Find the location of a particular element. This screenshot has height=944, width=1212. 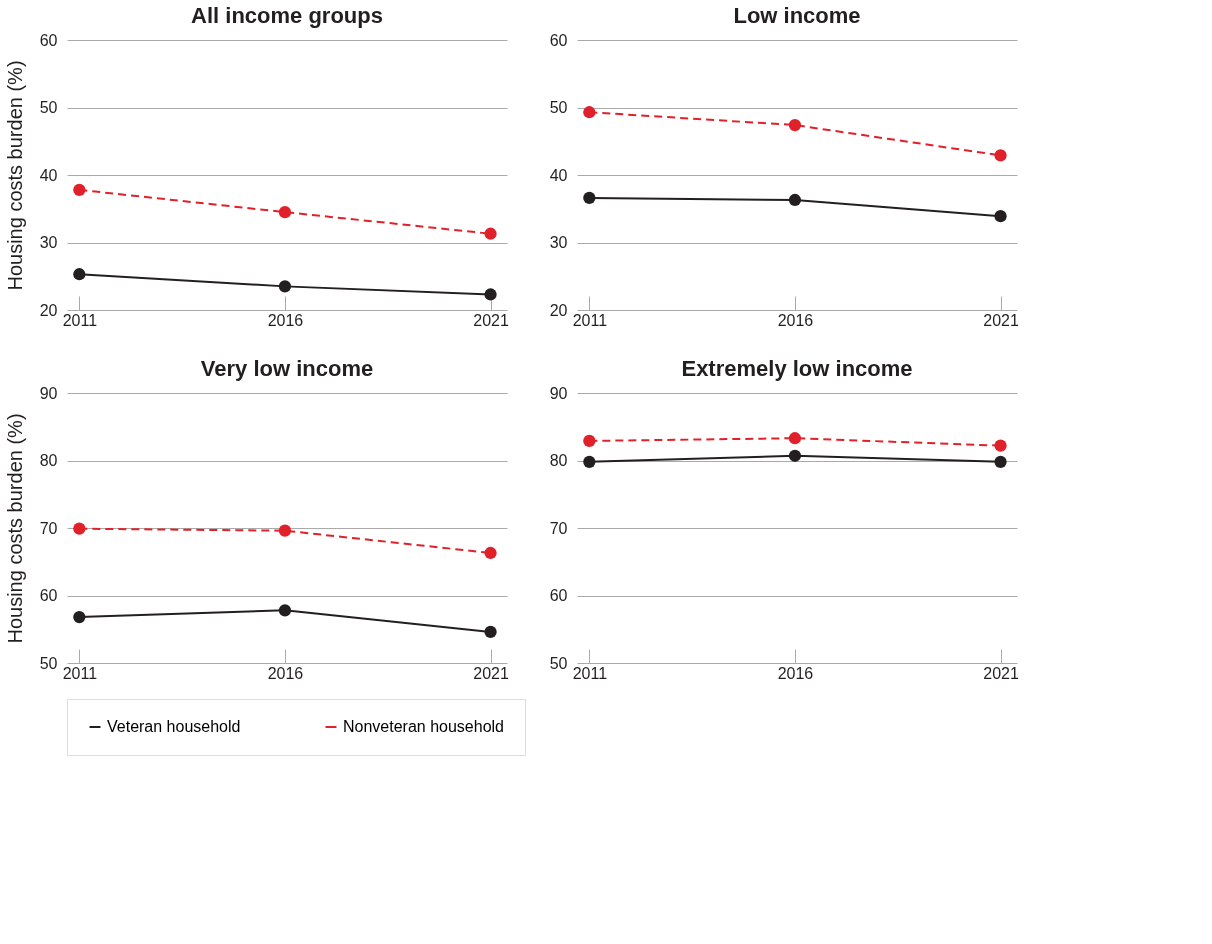

chart-title: Low income is located at coordinates (797, 15).